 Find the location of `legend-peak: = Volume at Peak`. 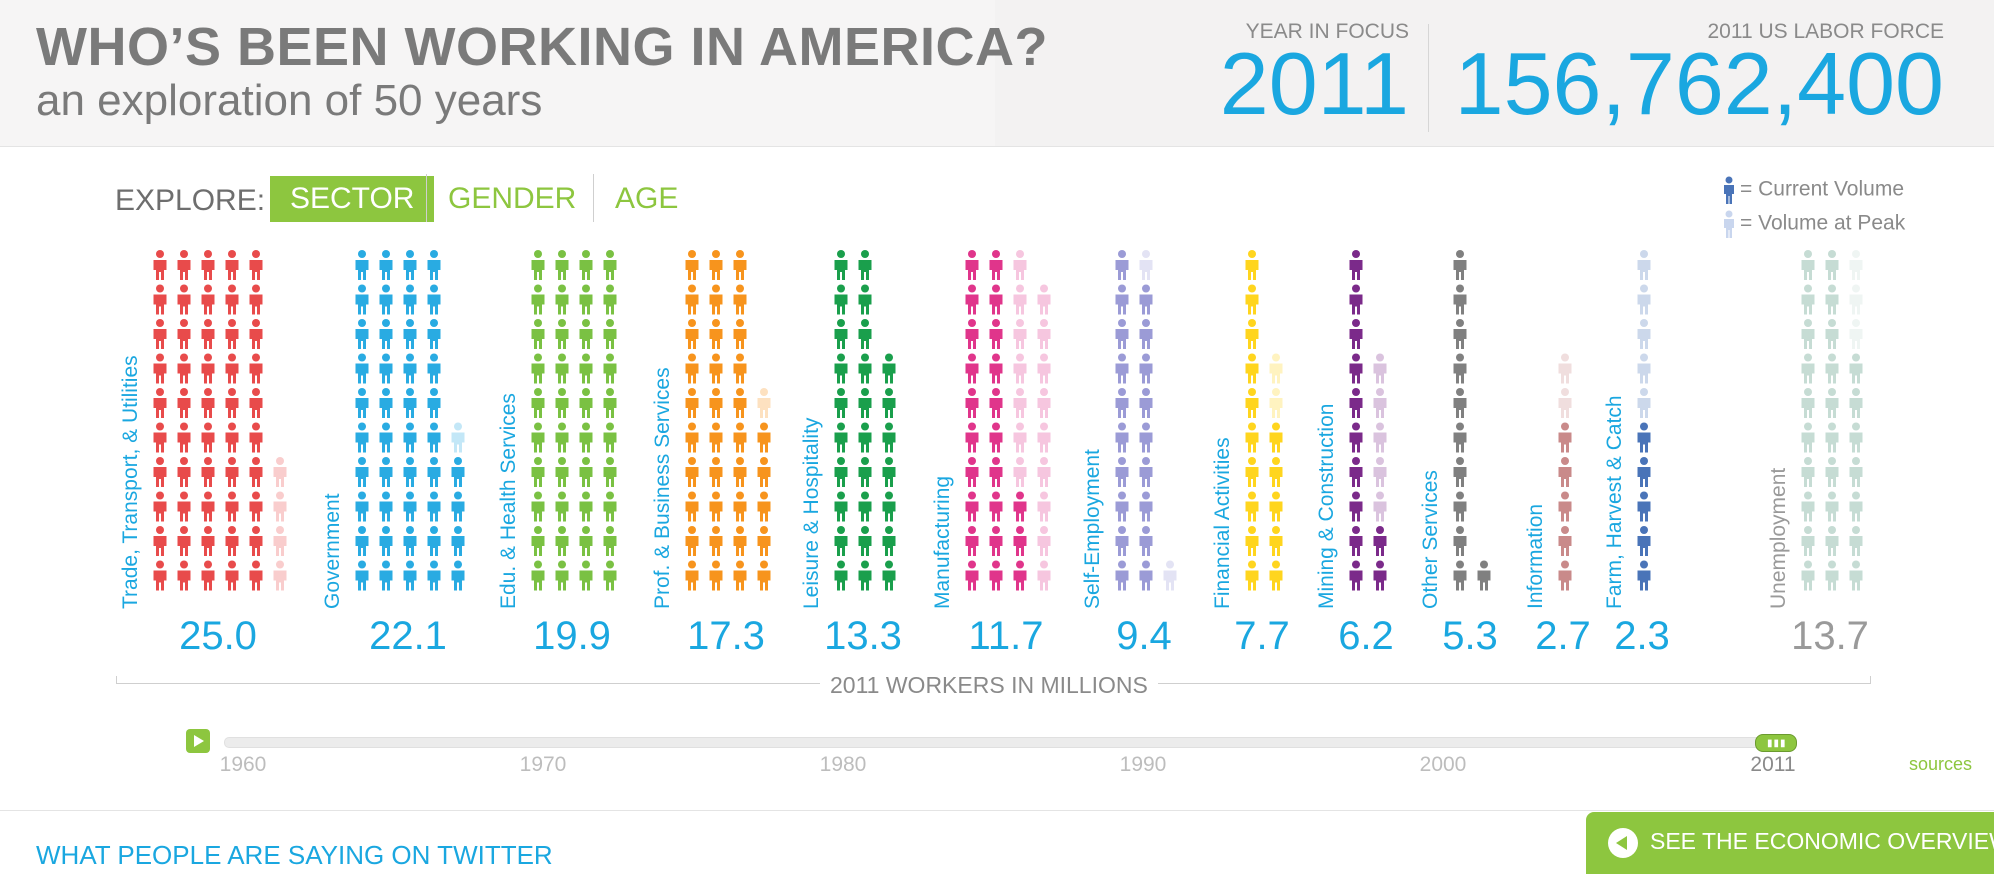

legend-peak: = Volume at Peak is located at coordinates (1813, 224).